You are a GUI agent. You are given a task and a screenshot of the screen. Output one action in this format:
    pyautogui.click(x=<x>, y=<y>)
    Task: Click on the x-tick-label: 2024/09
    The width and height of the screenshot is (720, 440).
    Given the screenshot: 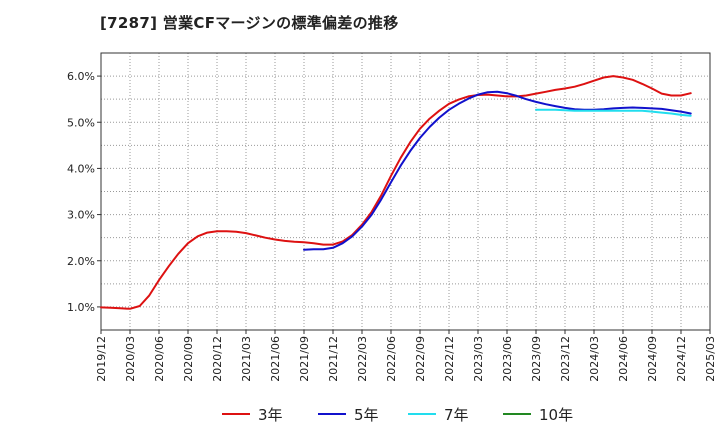 What is the action you would take?
    pyautogui.click(x=652, y=359)
    